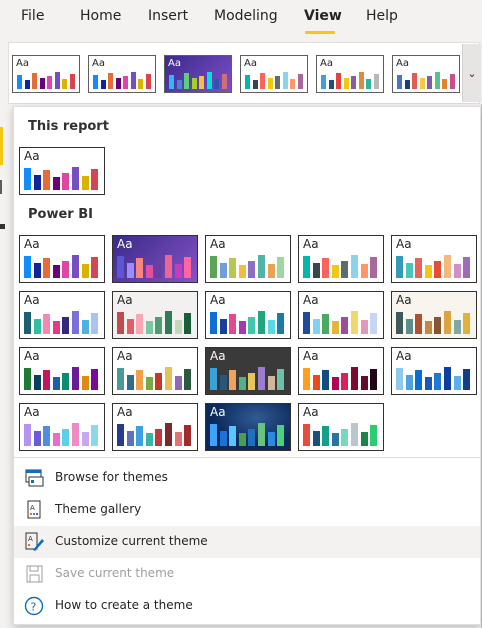 The image size is (482, 628). What do you see at coordinates (247, 478) in the screenshot?
I see `menu-item-browse-for-themes: Browse for themes` at bounding box center [247, 478].